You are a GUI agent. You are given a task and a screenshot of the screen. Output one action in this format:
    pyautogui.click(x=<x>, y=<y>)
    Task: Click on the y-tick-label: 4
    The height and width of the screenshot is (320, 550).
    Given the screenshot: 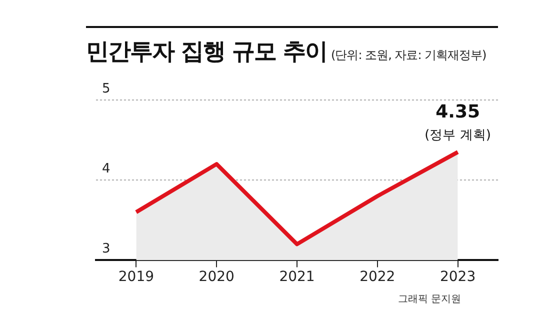 What is the action you would take?
    pyautogui.click(x=106, y=168)
    